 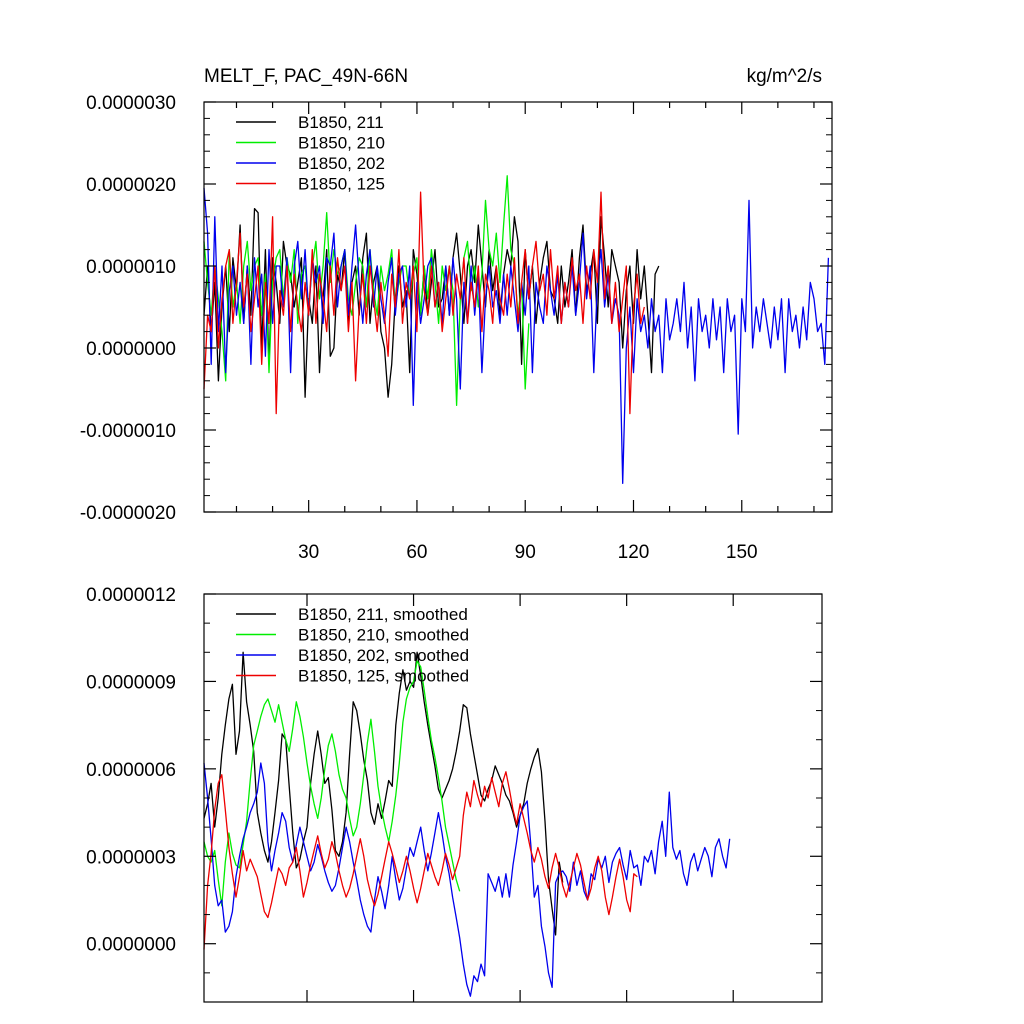 I want to click on top-y-tick-label: 0.0000030, so click(x=131, y=103).